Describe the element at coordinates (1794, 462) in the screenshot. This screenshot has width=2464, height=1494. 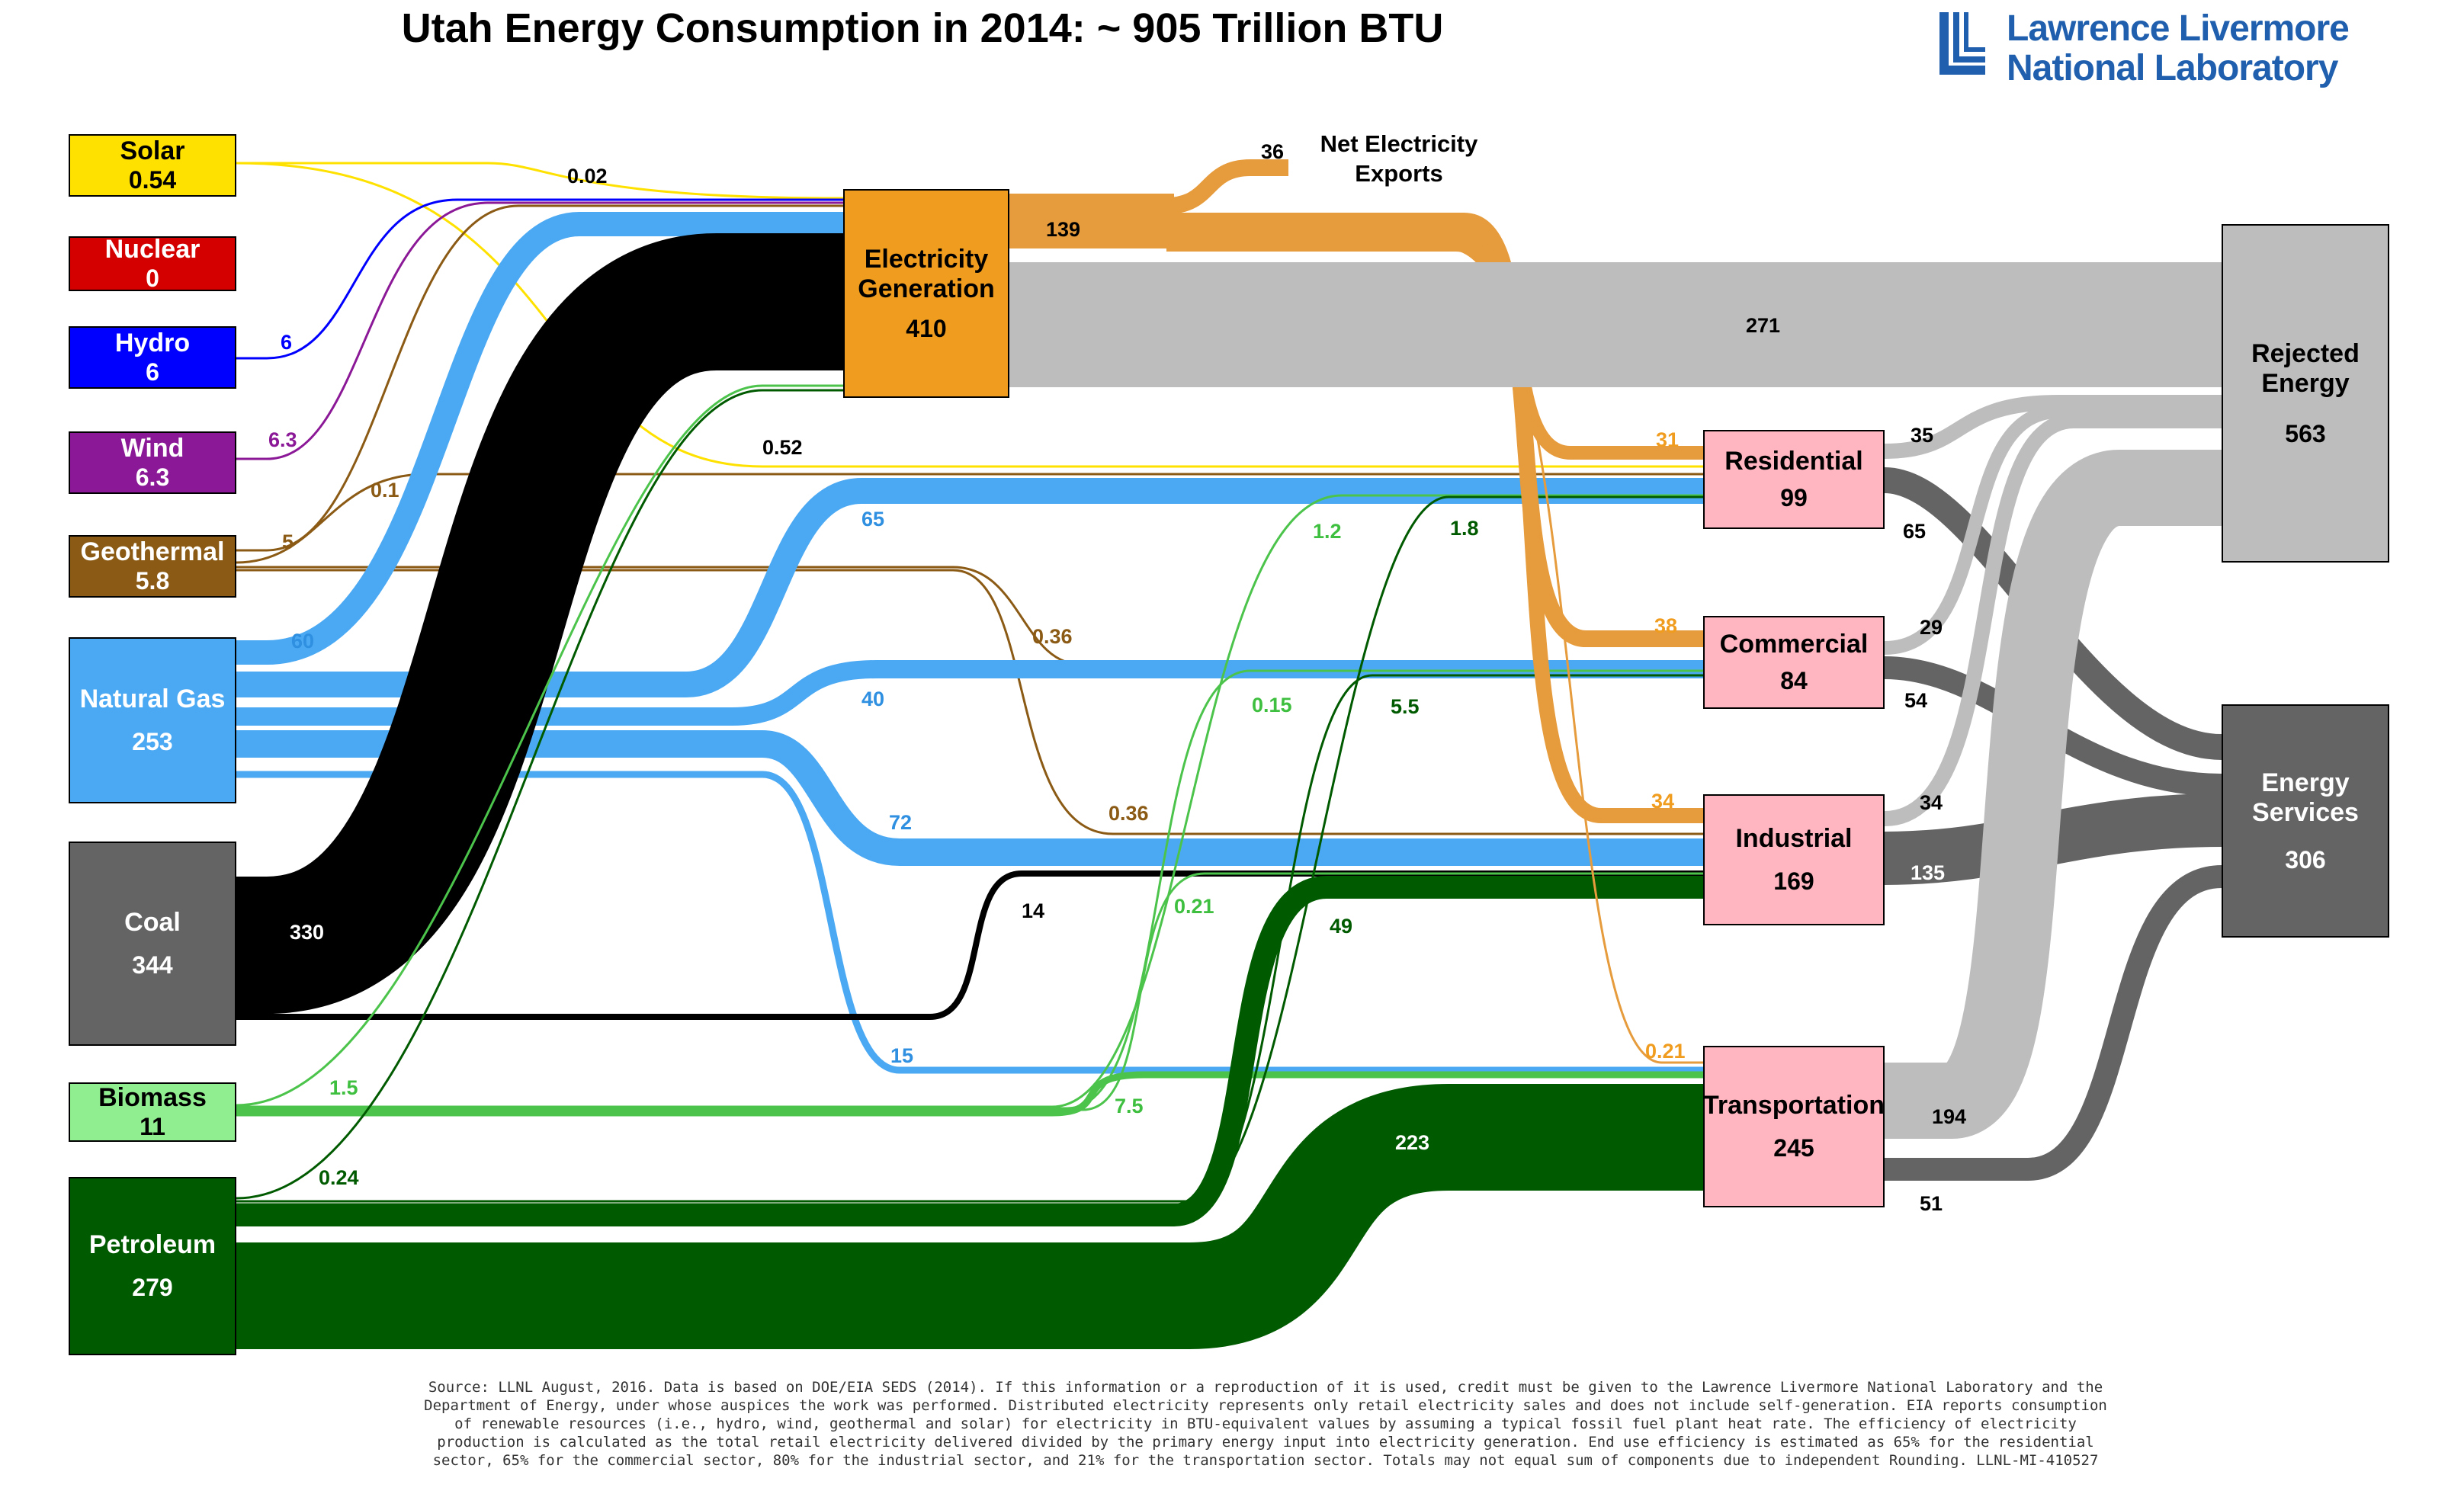
I see `sector-label: Residential` at that location.